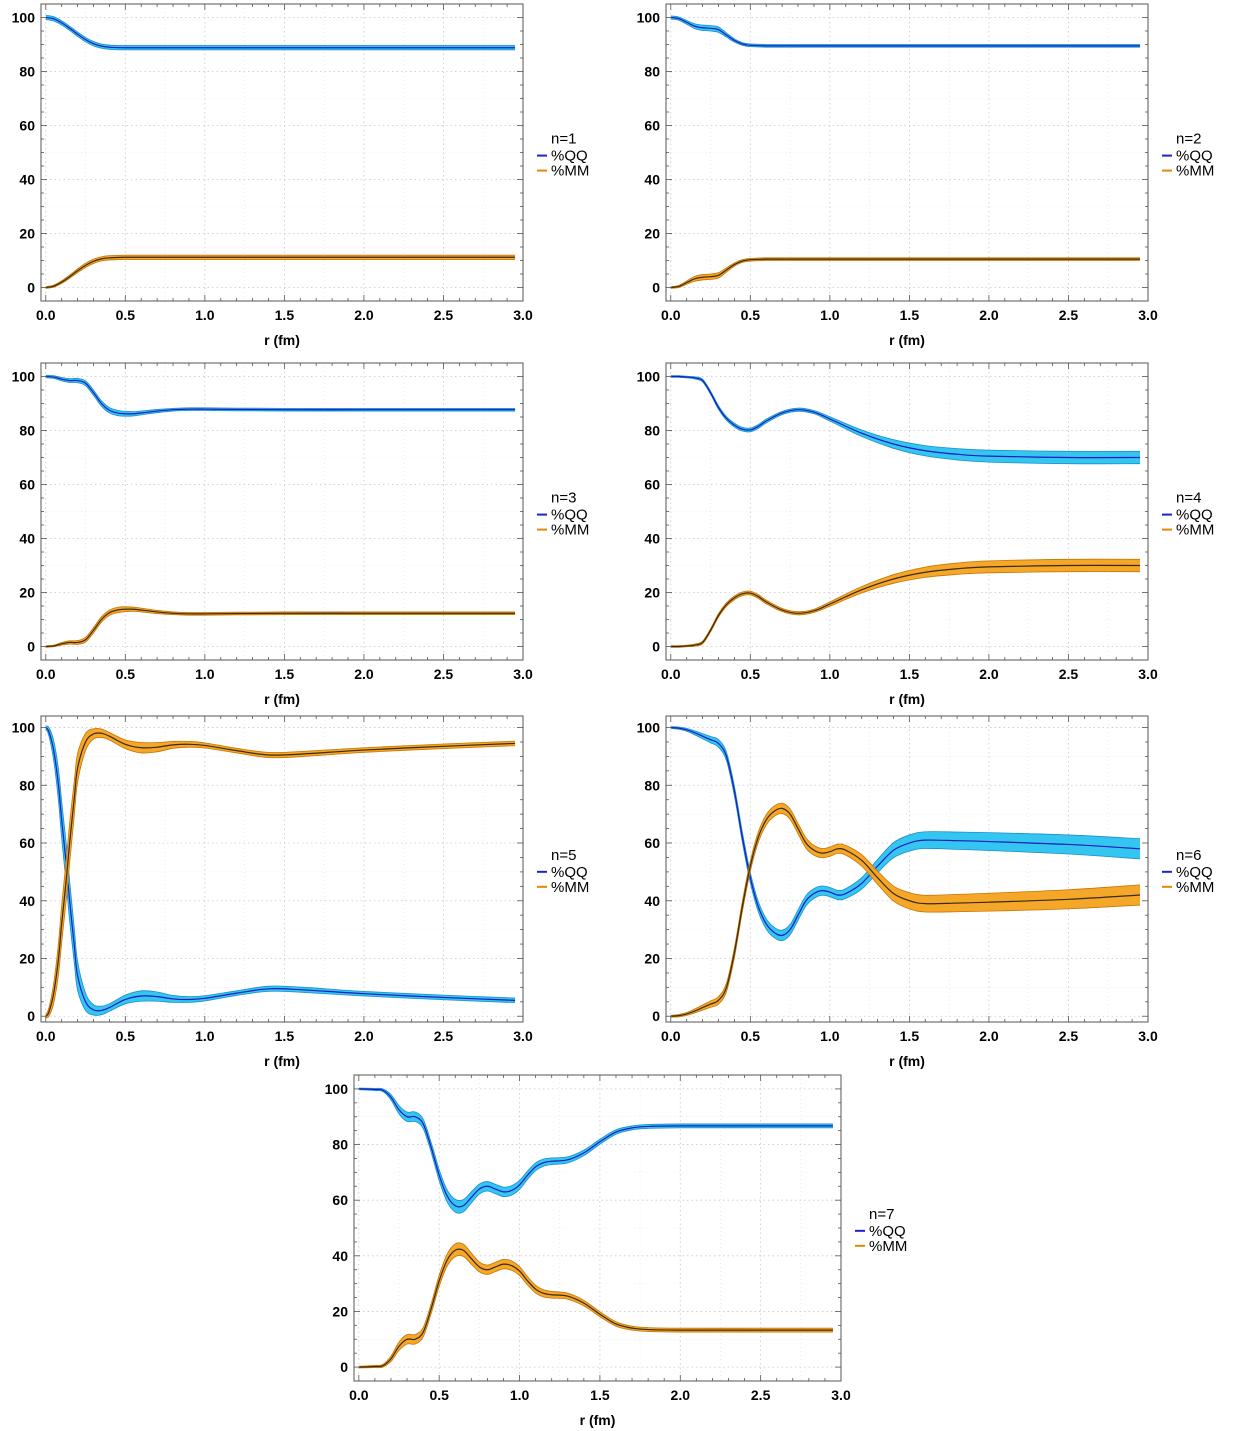  Describe the element at coordinates (1188, 871) in the screenshot. I see `legend: n=6%QQ%MM` at that location.